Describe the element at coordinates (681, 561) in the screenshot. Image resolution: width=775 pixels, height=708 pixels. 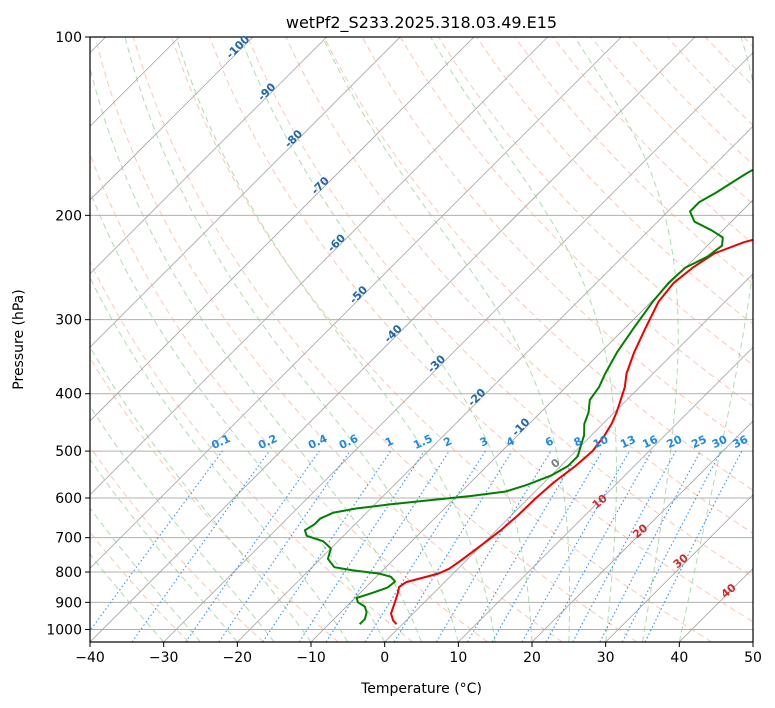
I see `thetae-label: 30` at that location.